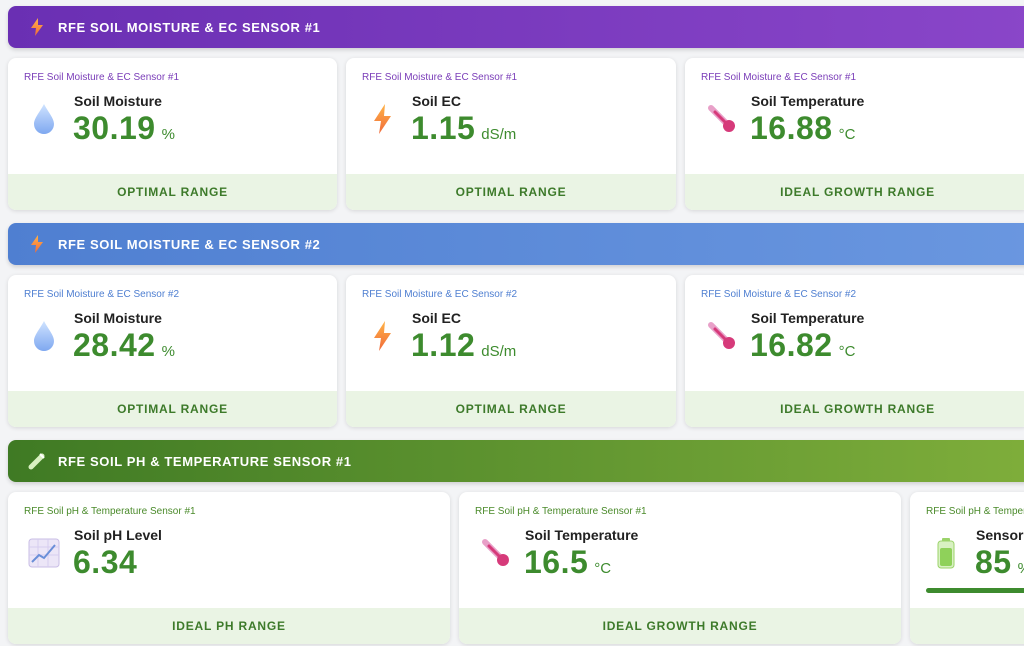 This screenshot has height=646, width=1024. Describe the element at coordinates (516, 461) in the screenshot. I see `section-header-3: RFE SOIL PH & TEMPERATURE SENSOR #1` at that location.